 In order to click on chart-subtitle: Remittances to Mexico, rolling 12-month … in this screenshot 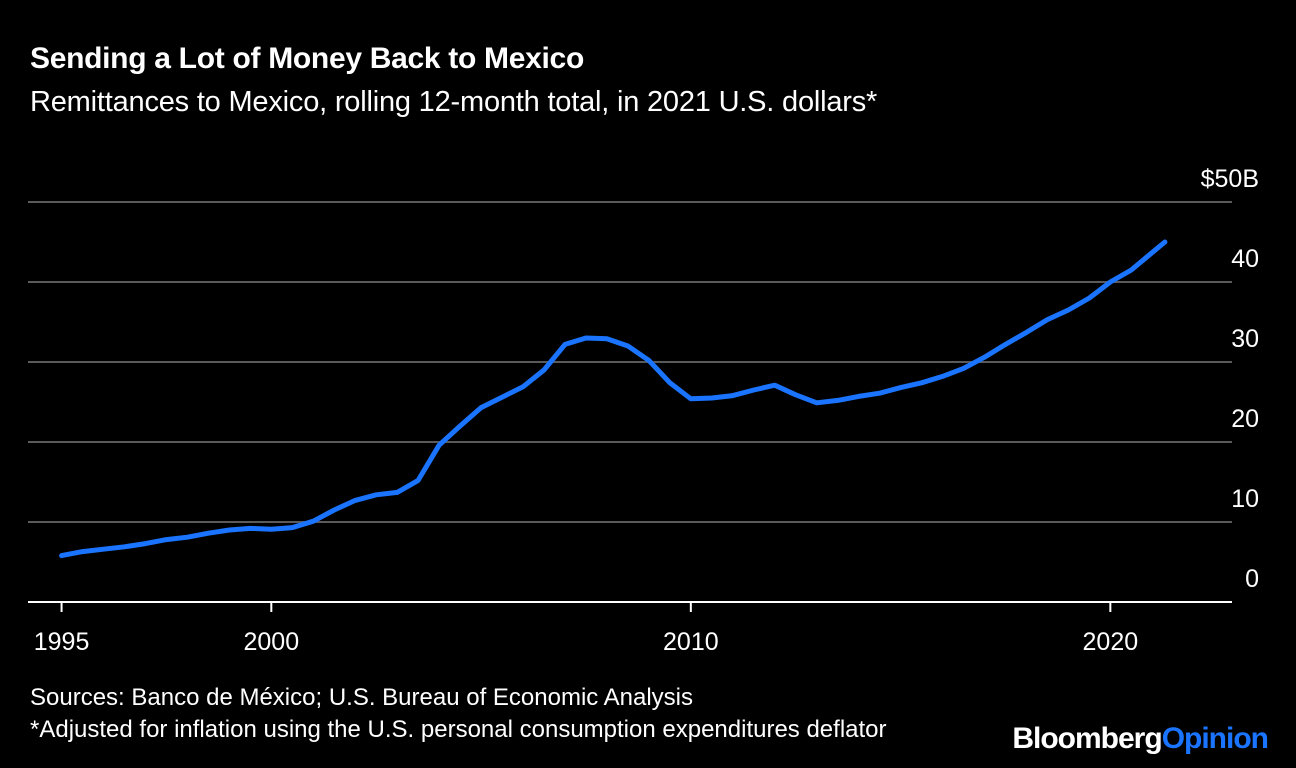, I will do `click(454, 102)`.